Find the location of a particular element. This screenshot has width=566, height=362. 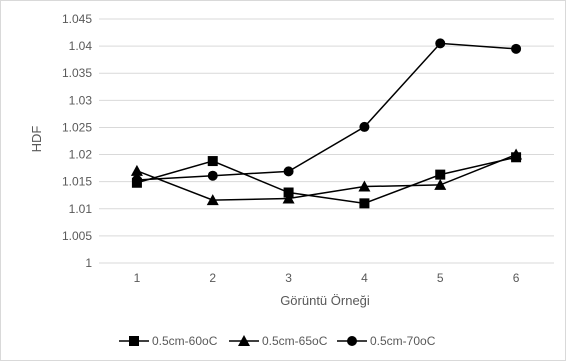

legend-item: 0.5cm-60oC is located at coordinates (168, 341).